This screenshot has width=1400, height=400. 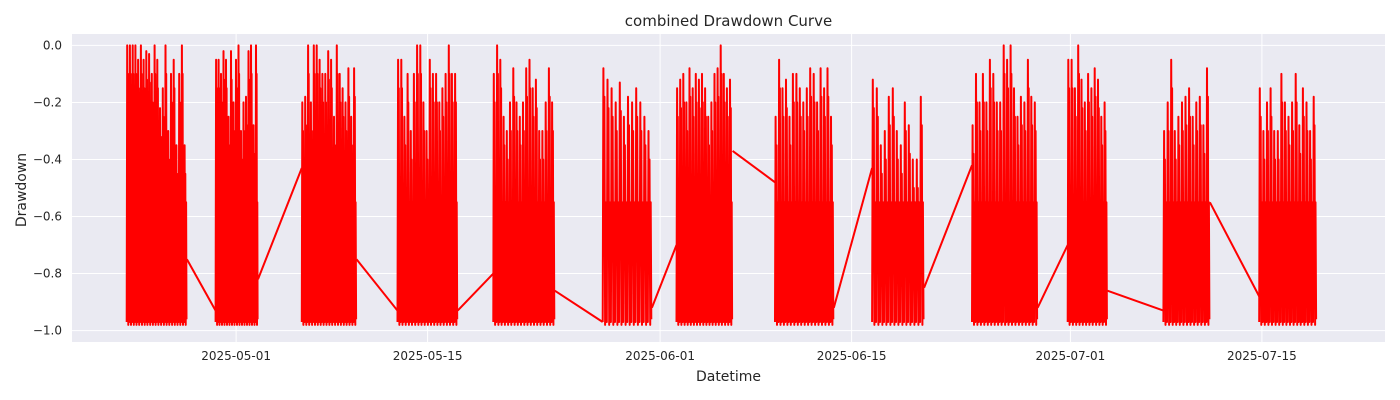 I want to click on y-tick-label: −1.0, so click(x=47, y=331).